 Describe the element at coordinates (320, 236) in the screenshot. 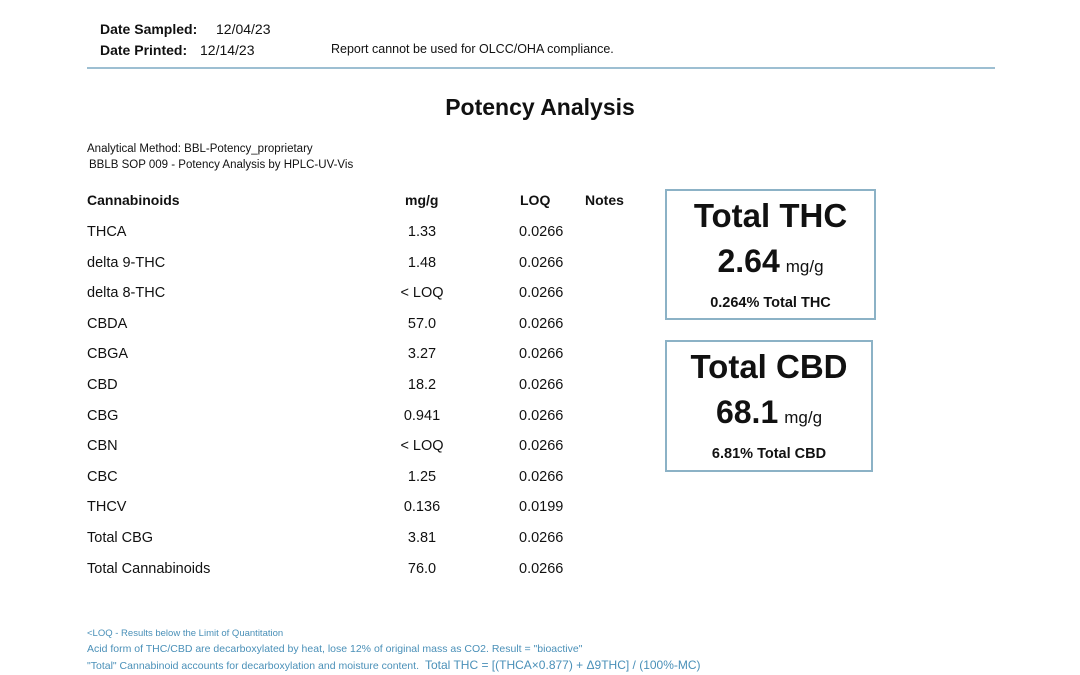

I see `table-row: THCA 1.33 0.0266` at that location.